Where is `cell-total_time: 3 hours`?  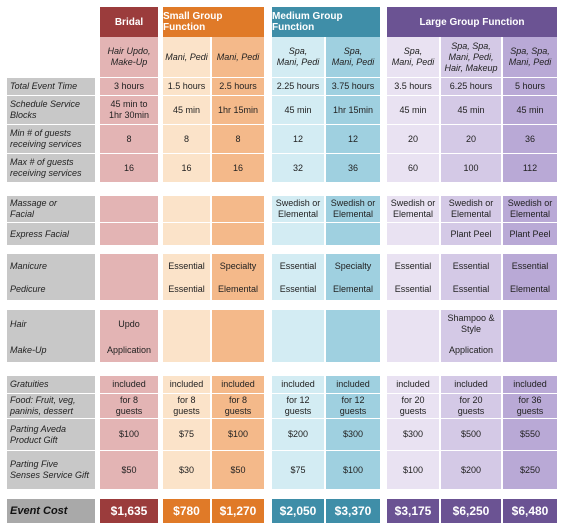 cell-total_time: 3 hours is located at coordinates (129, 86).